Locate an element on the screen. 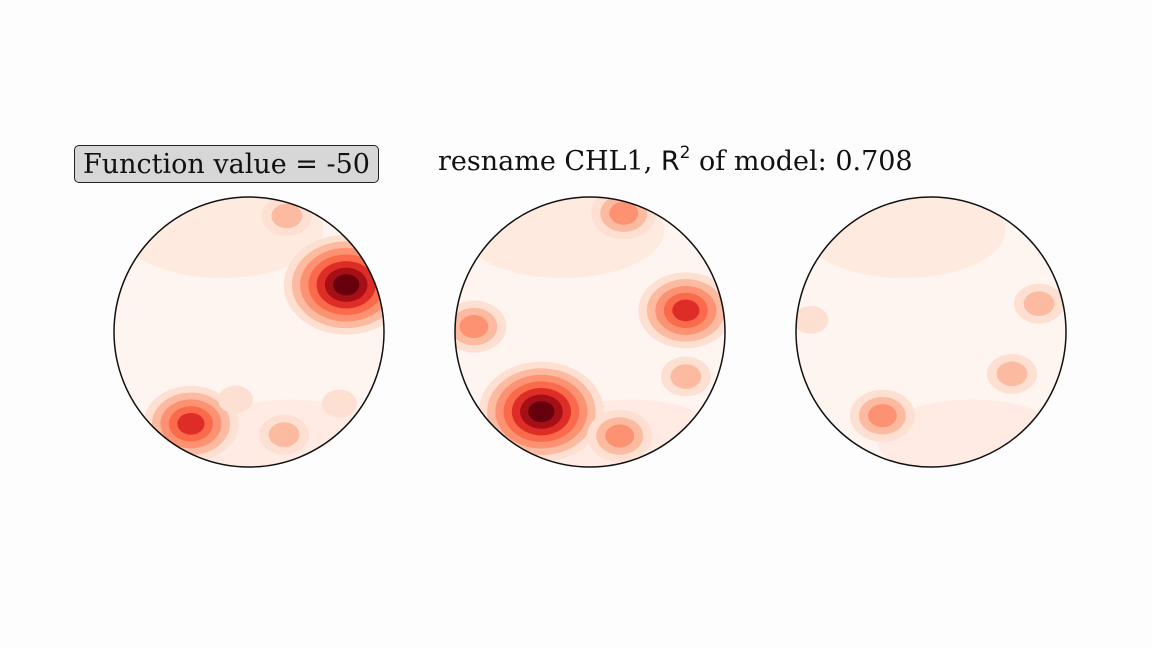 This screenshot has height=648, width=1152. title-suffix: of model: 0.708 is located at coordinates (801, 161).